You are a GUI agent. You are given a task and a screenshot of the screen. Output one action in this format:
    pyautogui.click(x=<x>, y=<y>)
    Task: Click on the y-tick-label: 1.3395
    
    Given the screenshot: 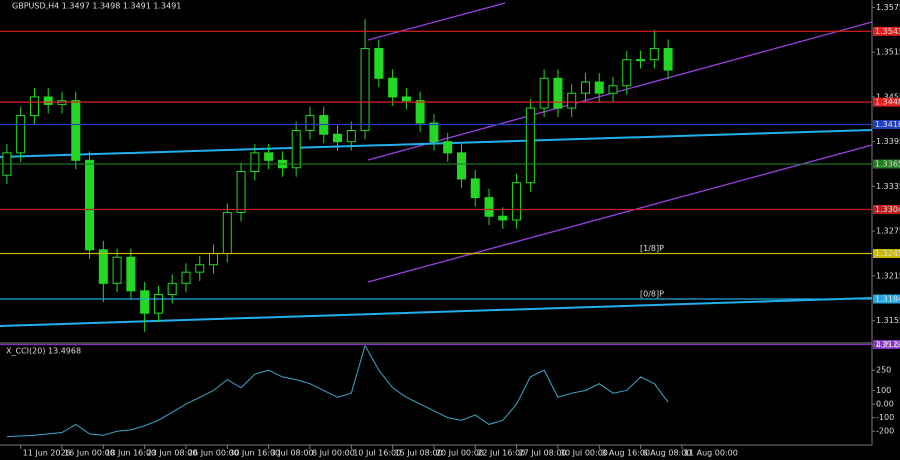 What is the action you would take?
    pyautogui.click(x=888, y=141)
    